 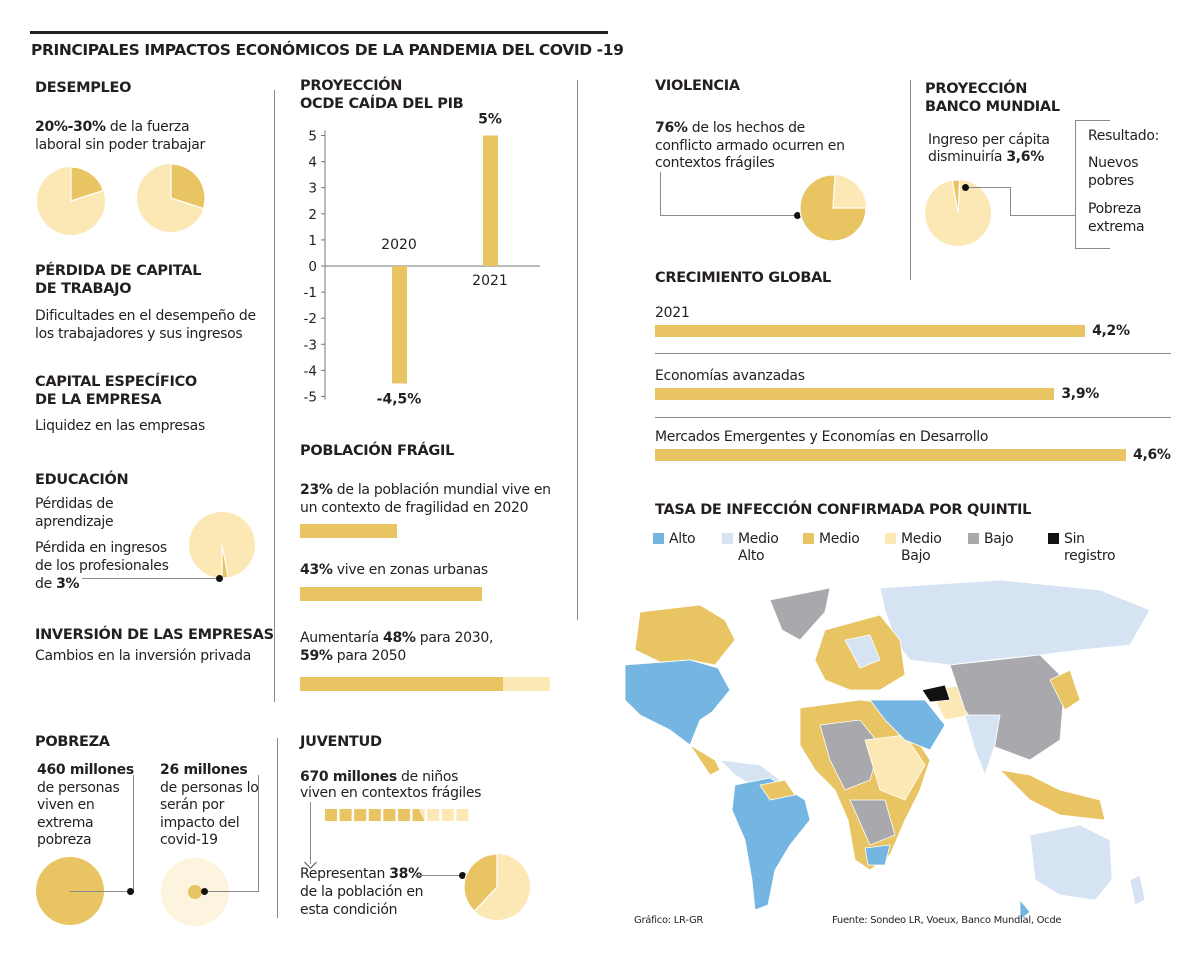 I want to click on educacion-text-1: Pérdidas de aprendizaje, so click(x=74, y=513).